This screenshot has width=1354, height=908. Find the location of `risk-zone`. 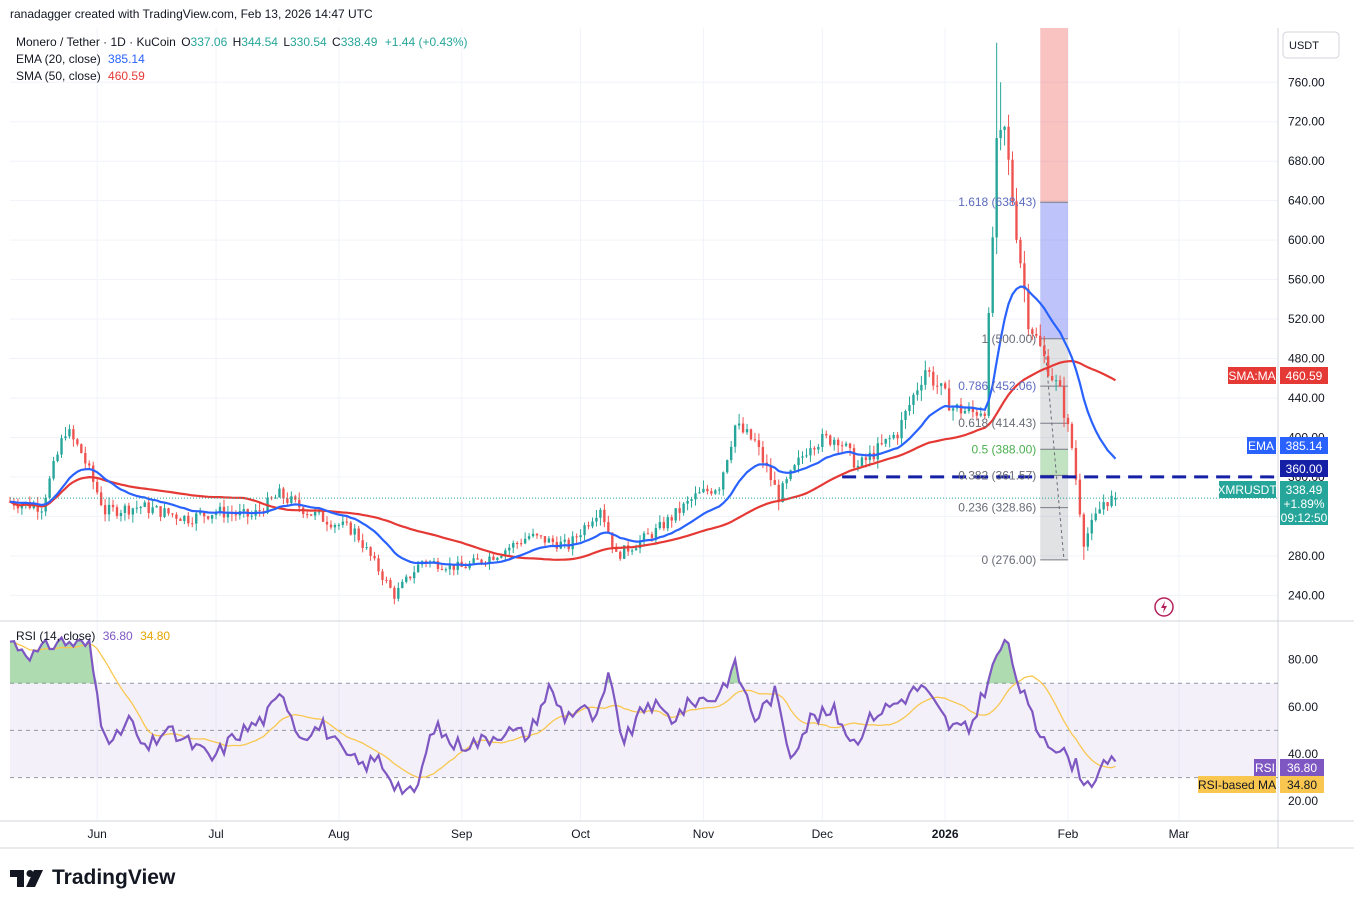

risk-zone is located at coordinates (1054, 115).